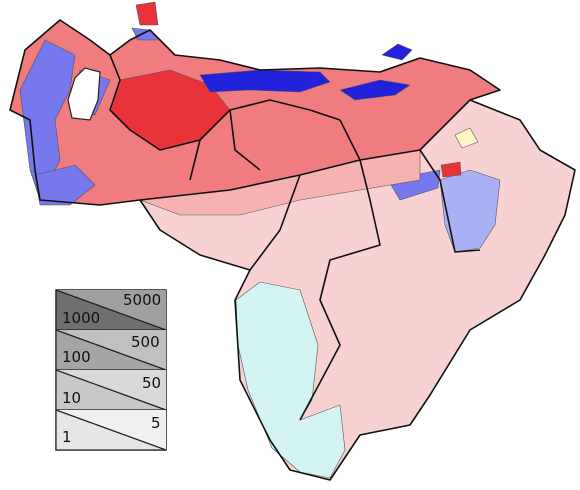 Image resolution: width=580 pixels, height=490 pixels. What do you see at coordinates (466, 138) in the screenshot?
I see `east-yellow-region` at bounding box center [466, 138].